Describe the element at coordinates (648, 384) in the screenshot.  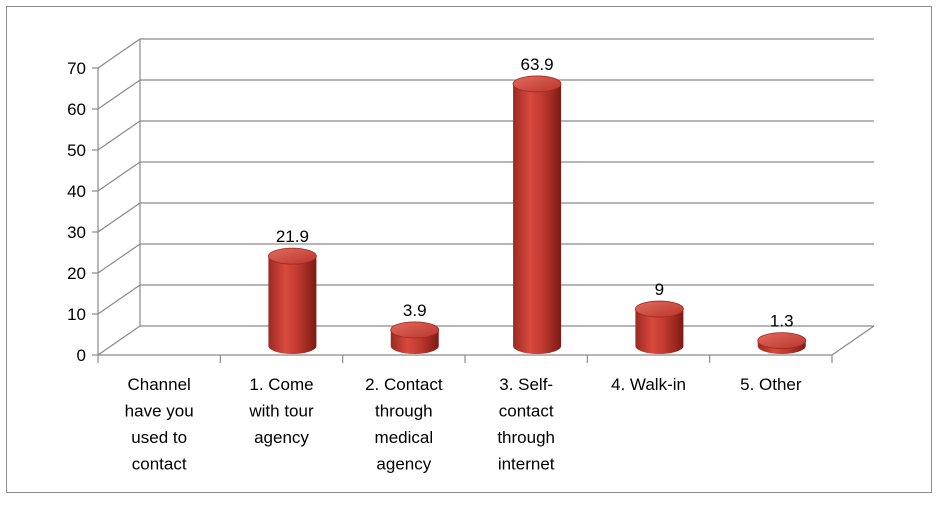
I see `x-tick-label: 4. Walk-in` at that location.